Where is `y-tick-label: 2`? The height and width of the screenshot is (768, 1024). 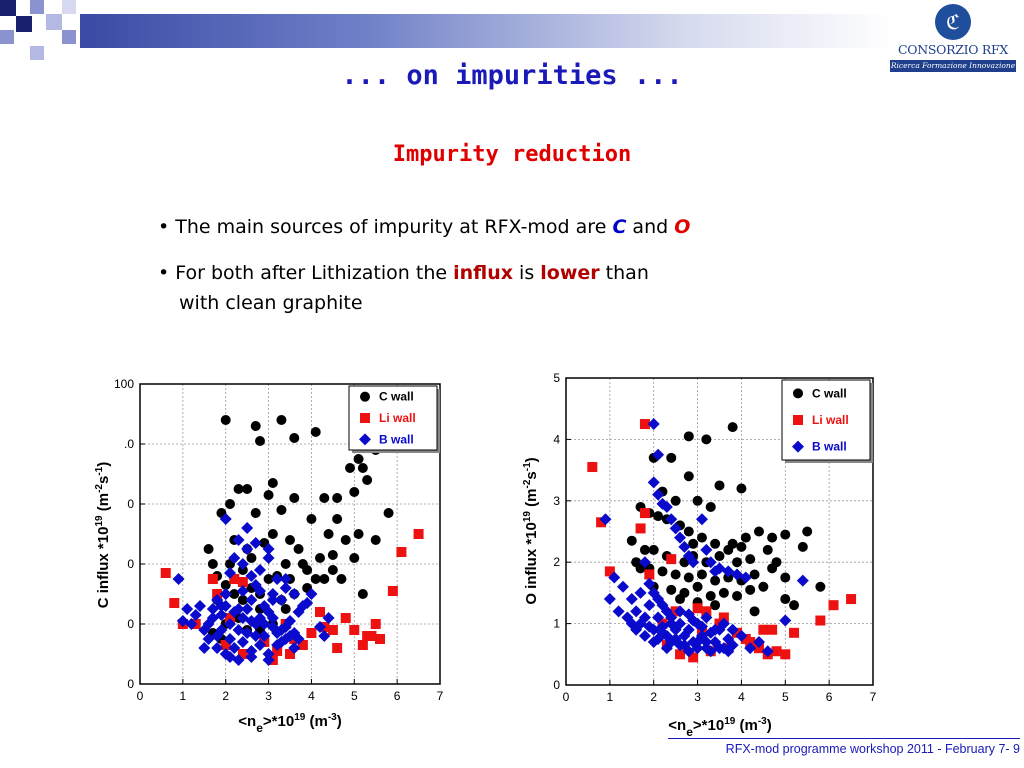
y-tick-label: 2 is located at coordinates (556, 562).